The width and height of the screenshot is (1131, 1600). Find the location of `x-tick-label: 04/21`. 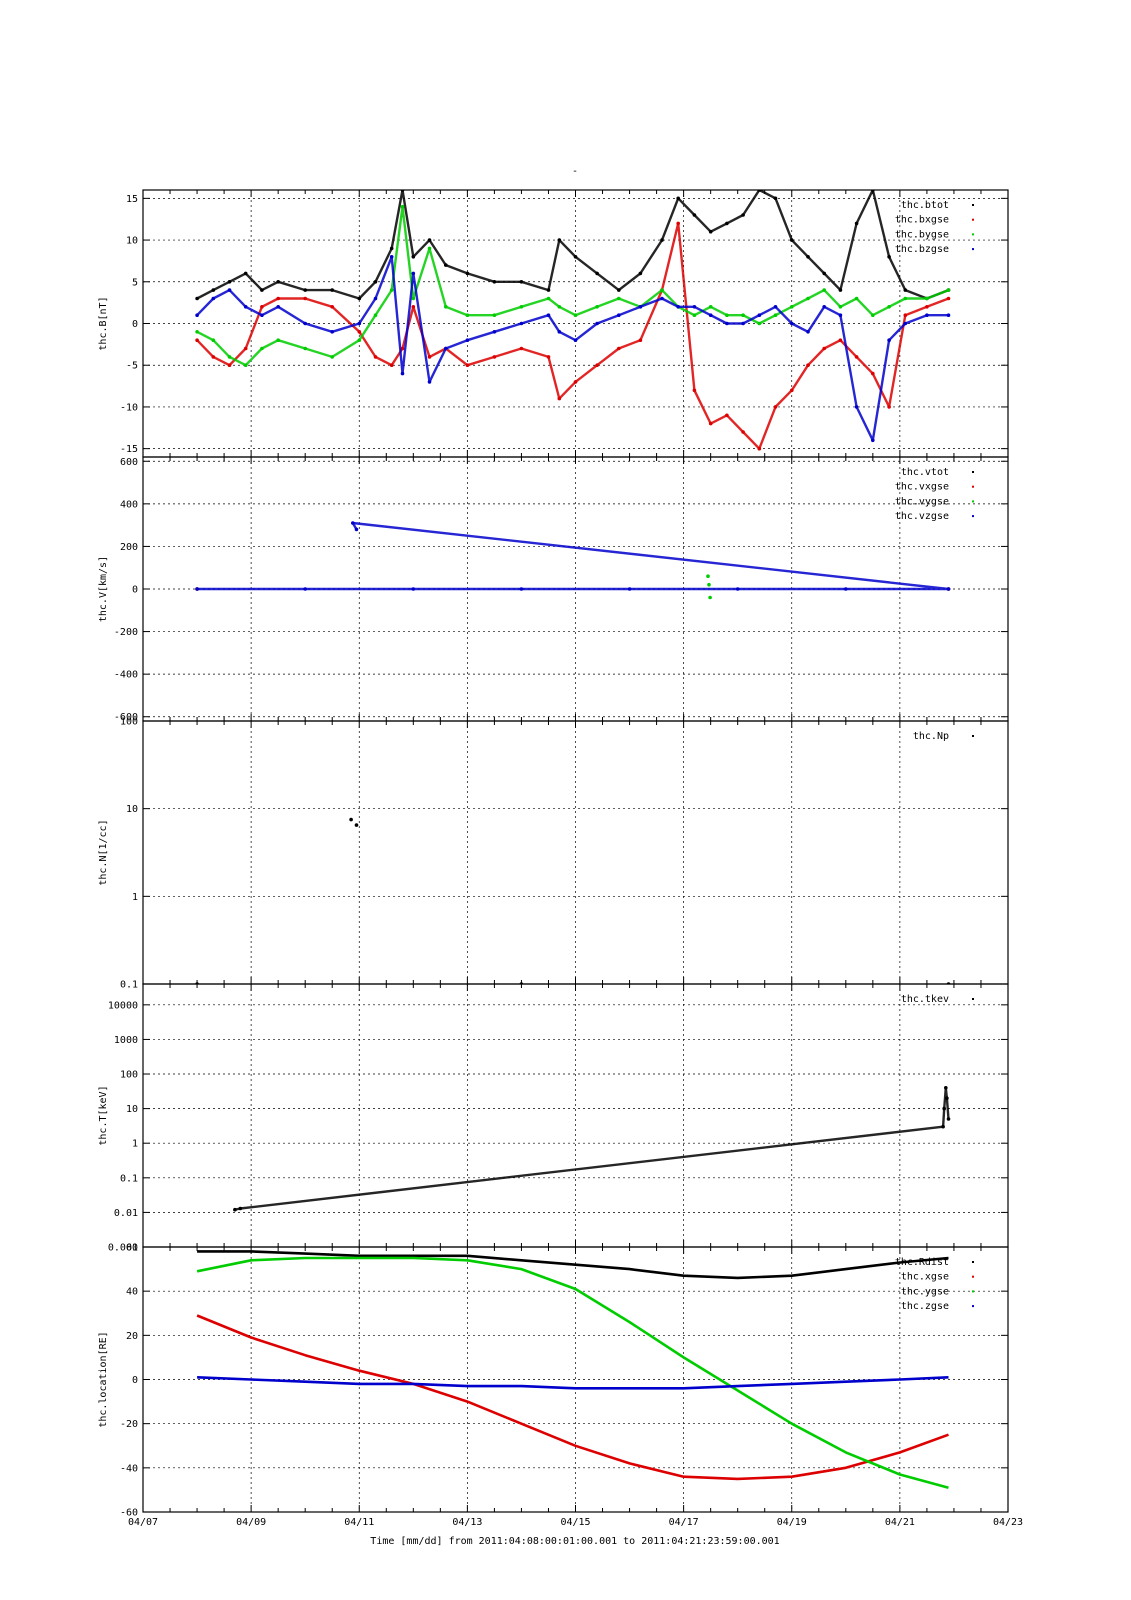

x-tick-label: 04/21 is located at coordinates (900, 1522).